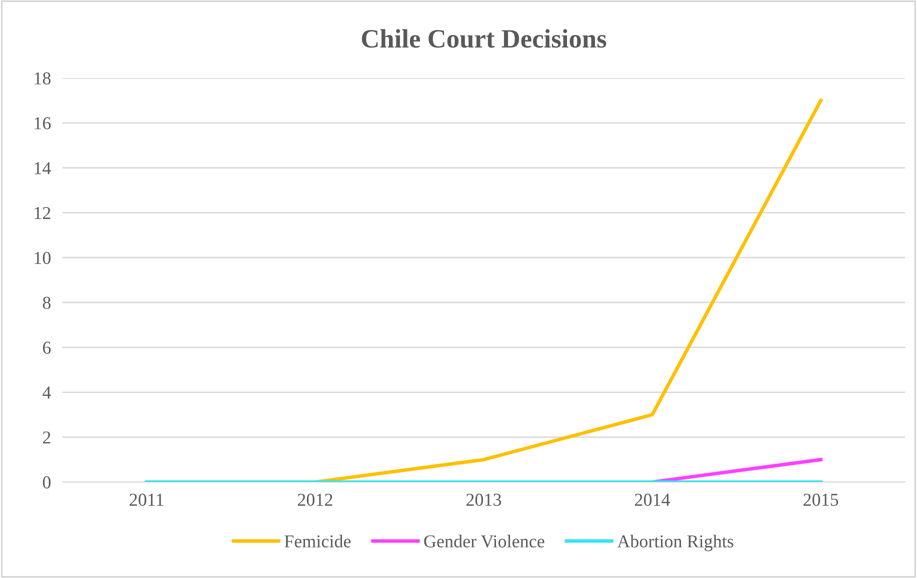 Image resolution: width=917 pixels, height=578 pixels. What do you see at coordinates (675, 543) in the screenshot?
I see `legend-label: Abortion Rights` at bounding box center [675, 543].